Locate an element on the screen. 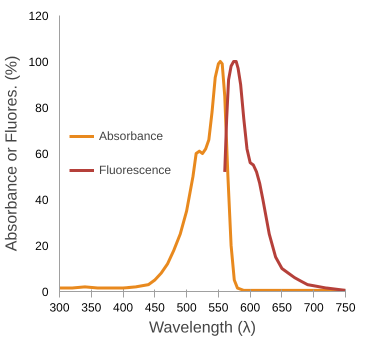 The width and height of the screenshot is (375, 339). y-tick-label: 60 is located at coordinates (42, 154).